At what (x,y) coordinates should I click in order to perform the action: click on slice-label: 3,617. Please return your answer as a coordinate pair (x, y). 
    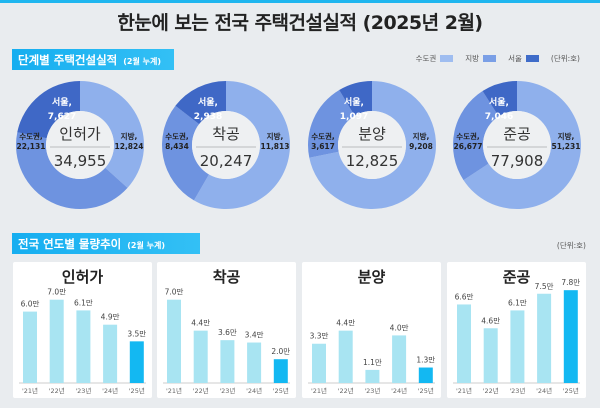
    Looking at the image, I should click on (323, 146).